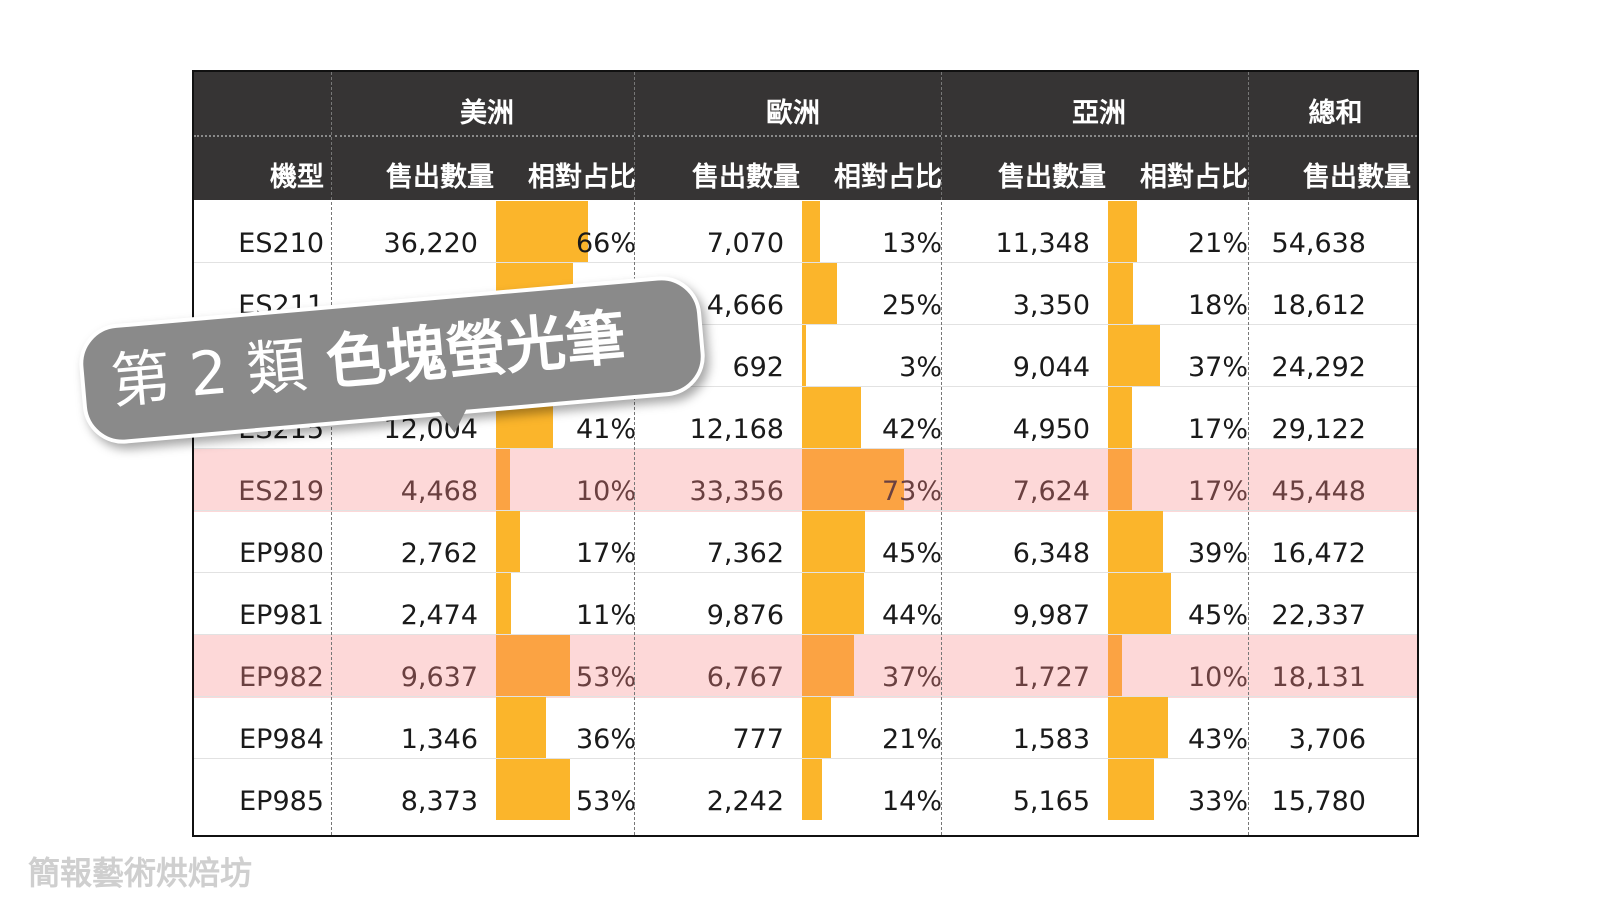  Describe the element at coordinates (1194, 177) in the screenshot. I see `column-header-asia-pct: 相對占比` at that location.